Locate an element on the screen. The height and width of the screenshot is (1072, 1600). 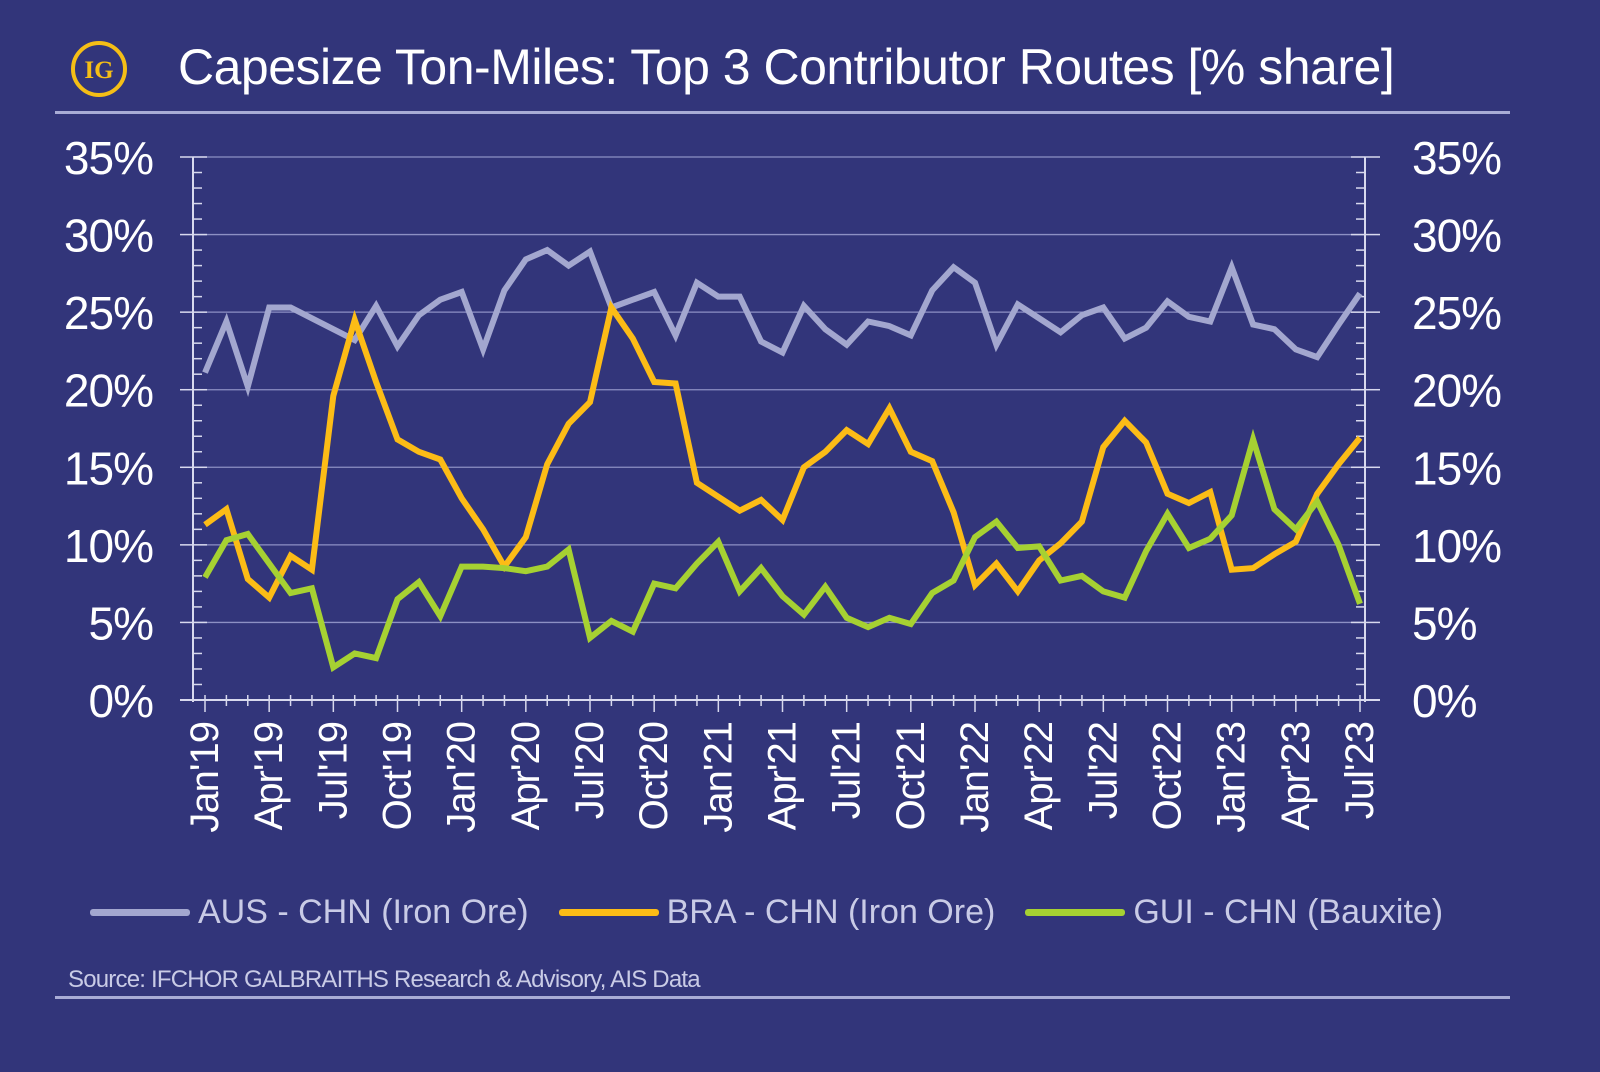
x-tick-label: Apr'22 is located at coordinates (1039, 776).